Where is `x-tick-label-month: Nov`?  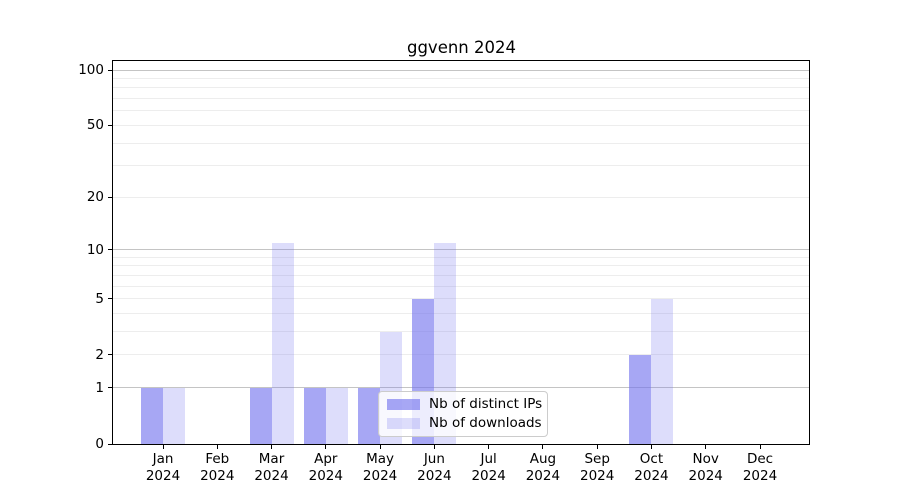
x-tick-label-month: Nov is located at coordinates (705, 459).